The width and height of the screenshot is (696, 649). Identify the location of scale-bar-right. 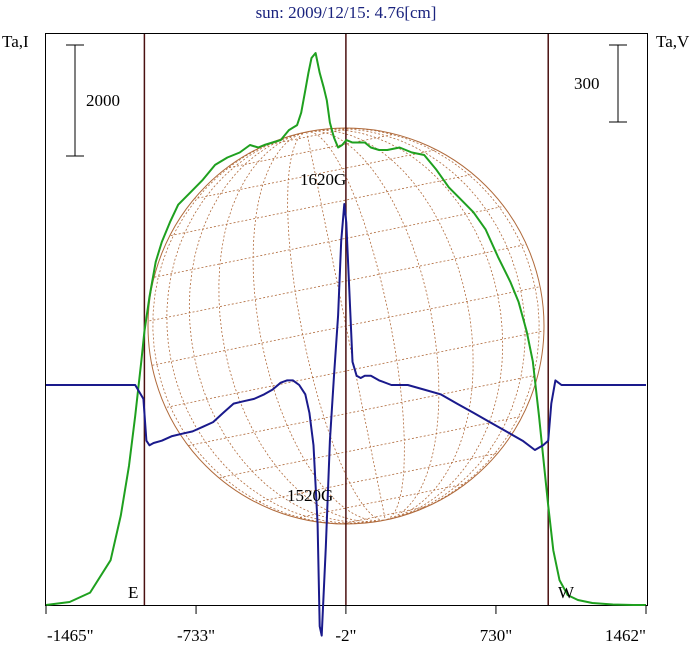
(618, 83).